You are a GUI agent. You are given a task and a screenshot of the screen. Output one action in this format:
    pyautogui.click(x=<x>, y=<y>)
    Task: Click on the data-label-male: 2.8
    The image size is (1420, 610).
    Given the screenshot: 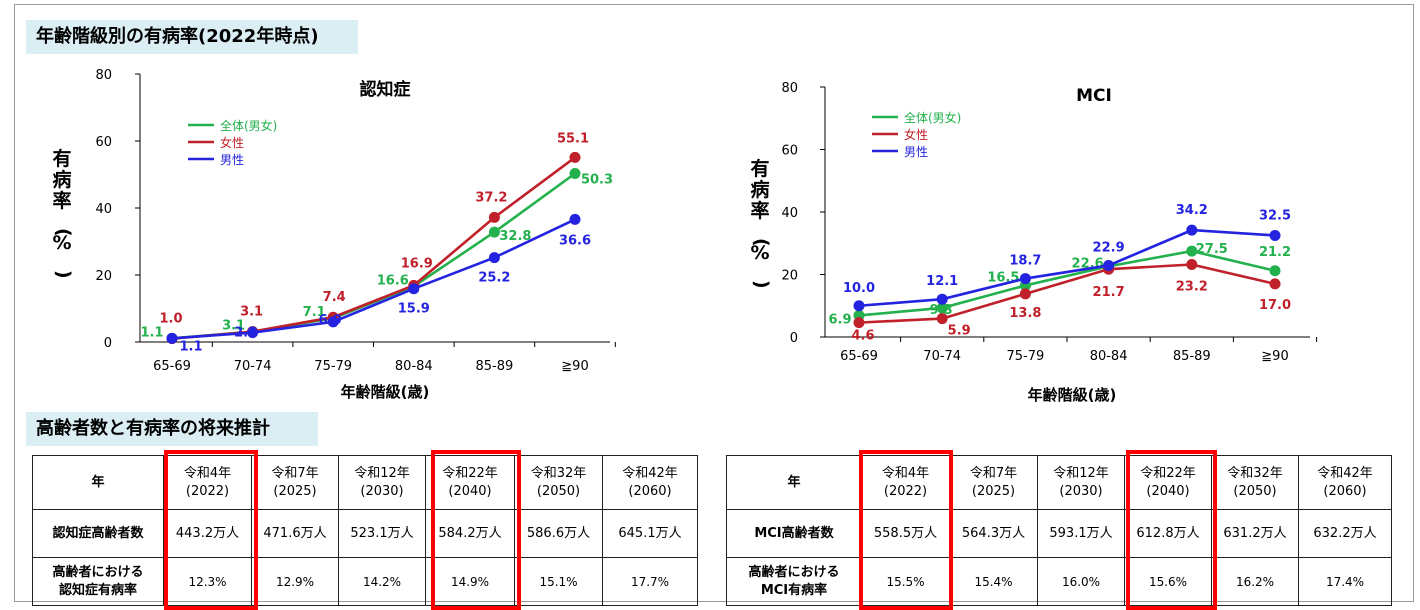 What is the action you would take?
    pyautogui.click(x=245, y=333)
    